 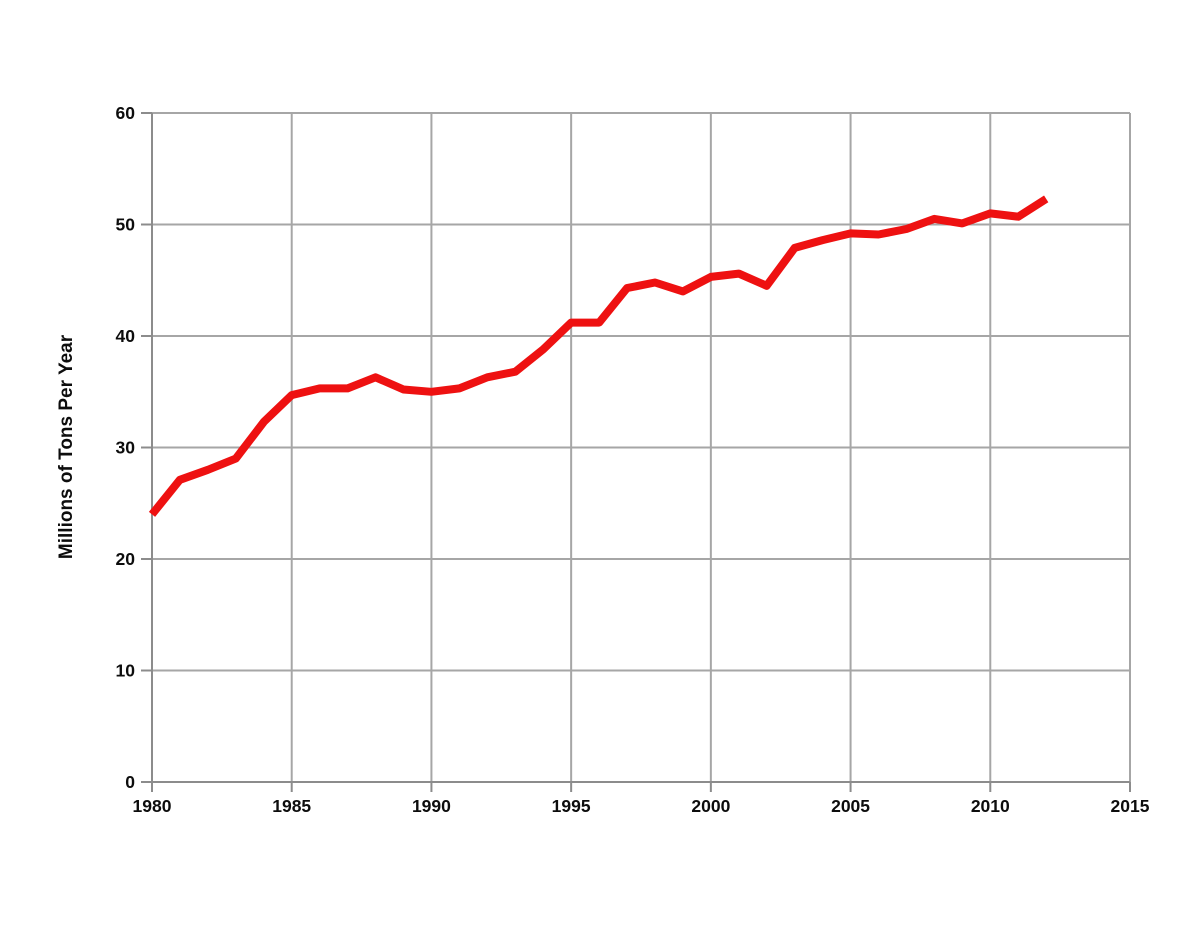 What do you see at coordinates (710, 806) in the screenshot?
I see `x-tick-label: 2000` at bounding box center [710, 806].